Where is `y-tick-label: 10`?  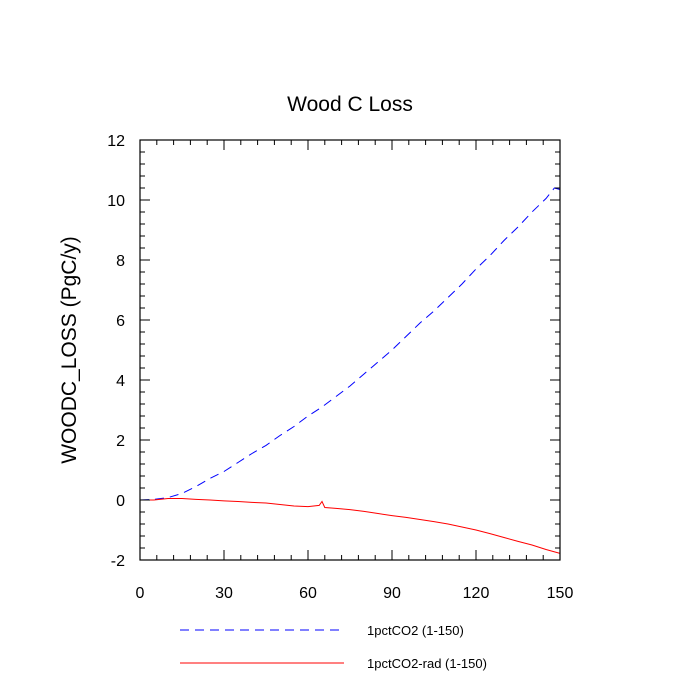
y-tick-label: 10 is located at coordinates (116, 201).